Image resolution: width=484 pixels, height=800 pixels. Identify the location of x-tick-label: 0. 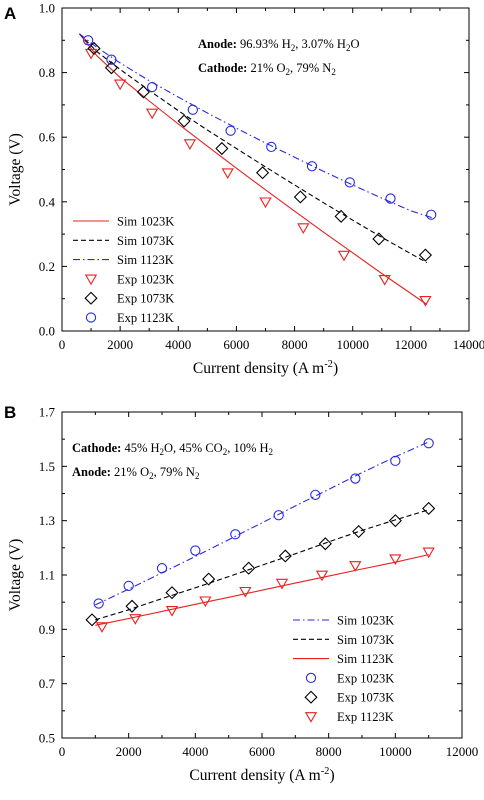
(62, 751).